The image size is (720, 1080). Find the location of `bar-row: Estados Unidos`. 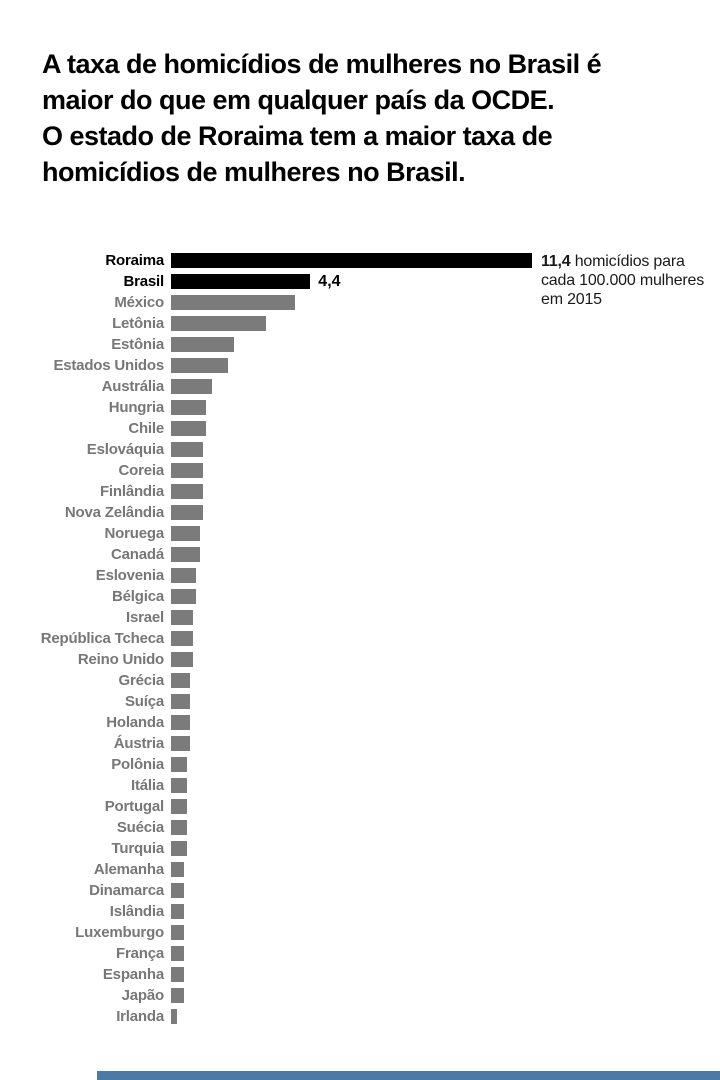

bar-row: Estados Unidos is located at coordinates (360, 365).